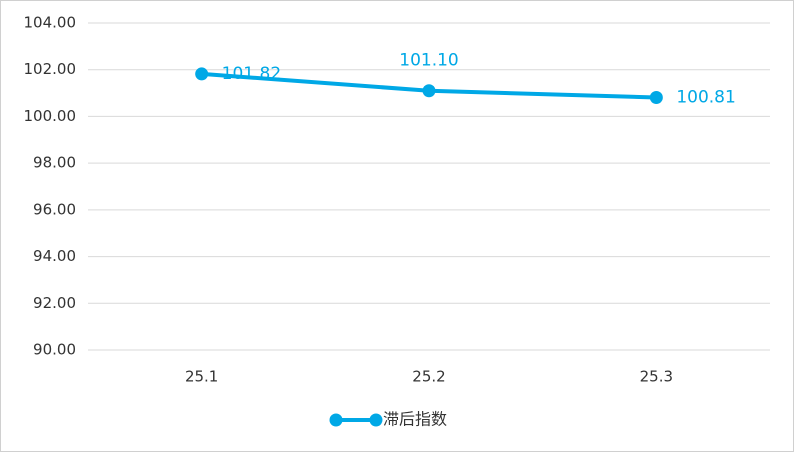 The width and height of the screenshot is (794, 452). Describe the element at coordinates (251, 74) in the screenshot. I see `value-label: 101.82` at that location.